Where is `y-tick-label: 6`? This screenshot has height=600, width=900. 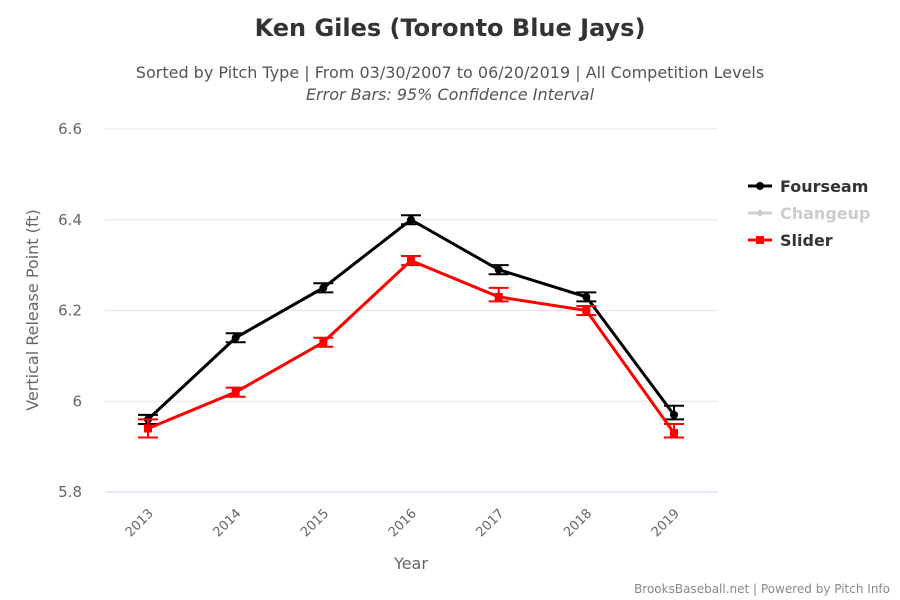 y-tick-label: 6 is located at coordinates (77, 401).